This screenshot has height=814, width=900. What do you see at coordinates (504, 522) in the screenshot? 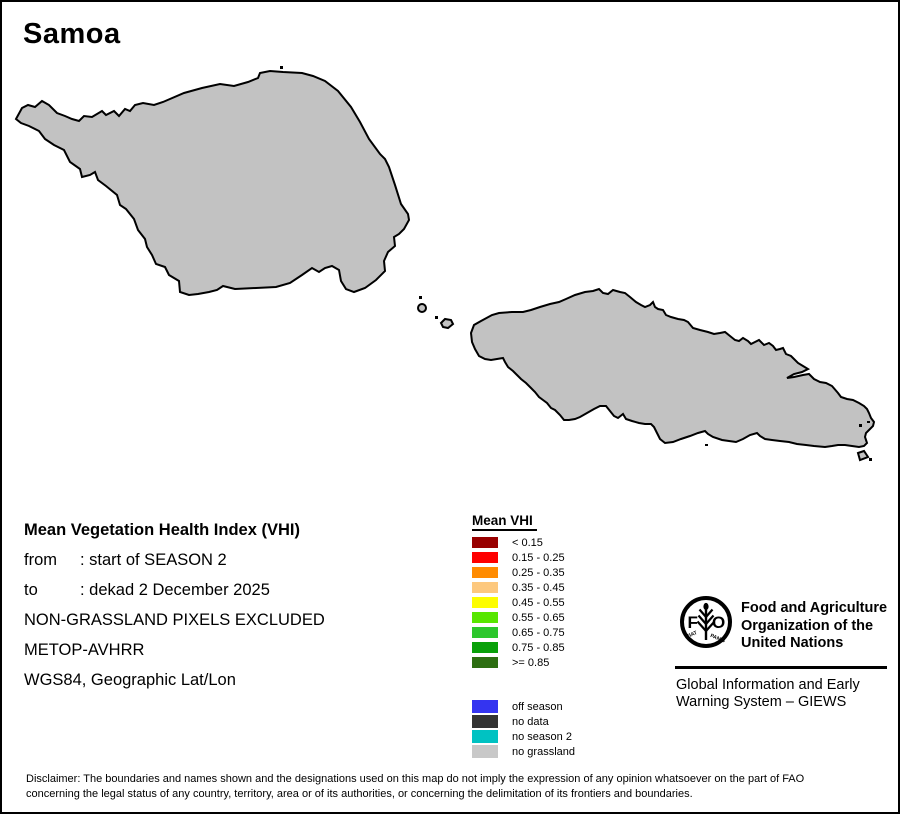
I see `legend-title: Mean VHI` at bounding box center [504, 522].